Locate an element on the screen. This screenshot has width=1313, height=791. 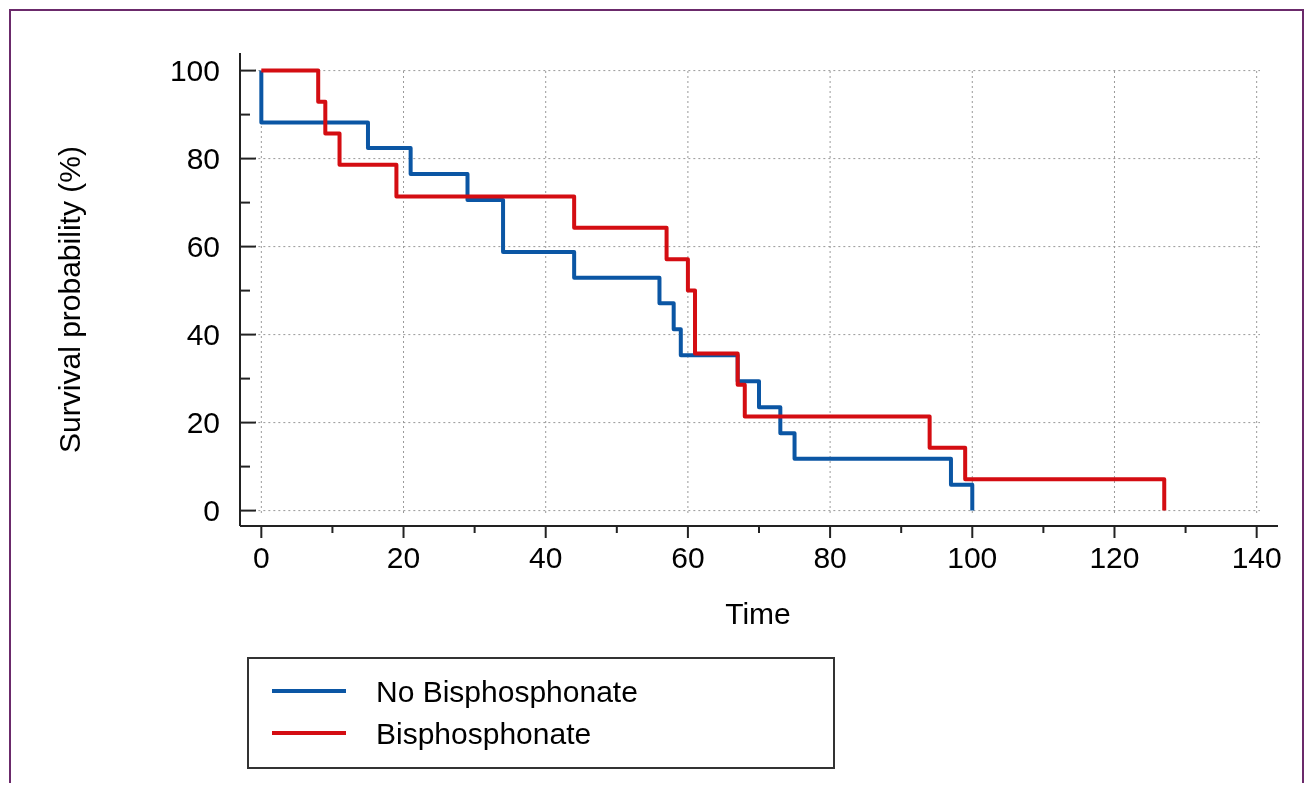
y-tick-label: 80 is located at coordinates (203, 159).